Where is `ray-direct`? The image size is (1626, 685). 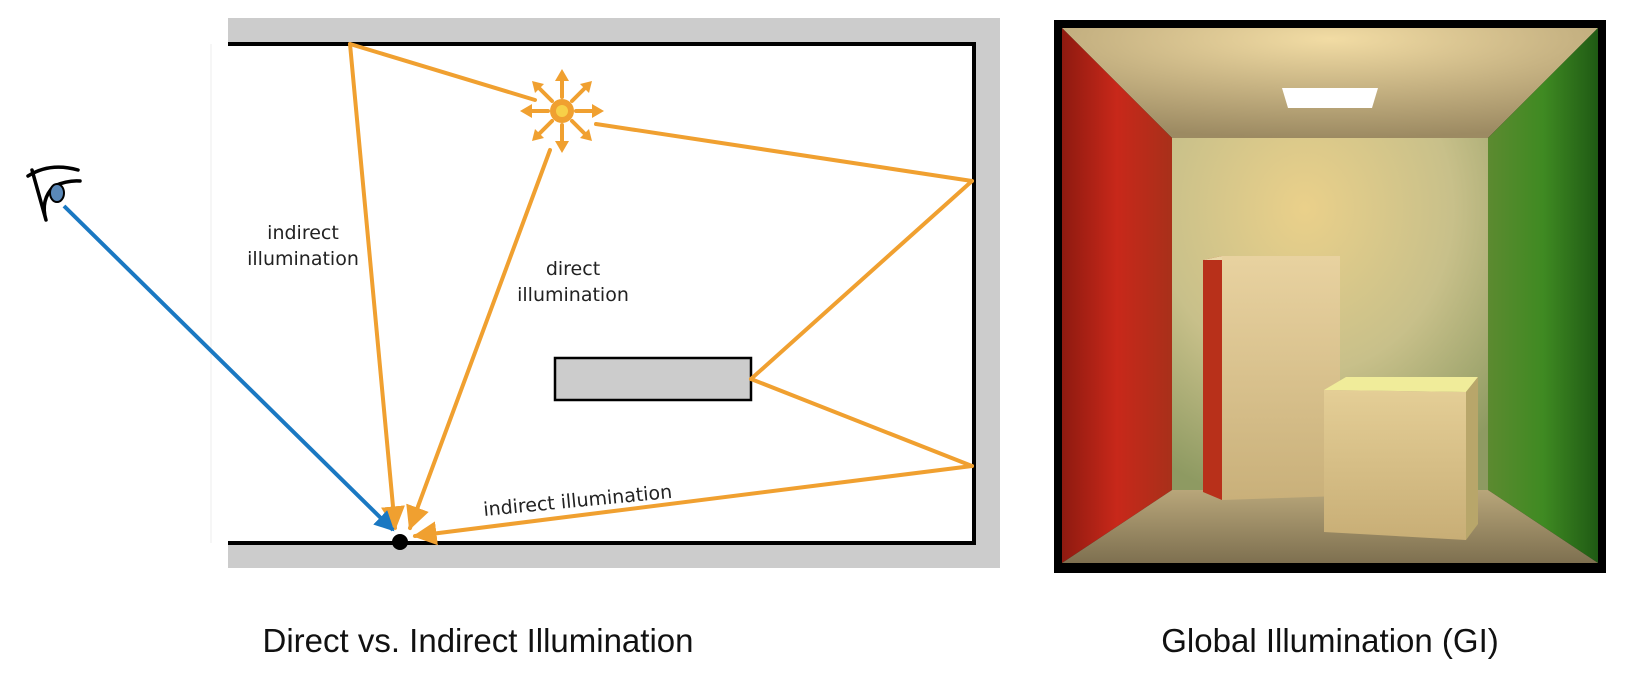 ray-direct is located at coordinates (479, 339).